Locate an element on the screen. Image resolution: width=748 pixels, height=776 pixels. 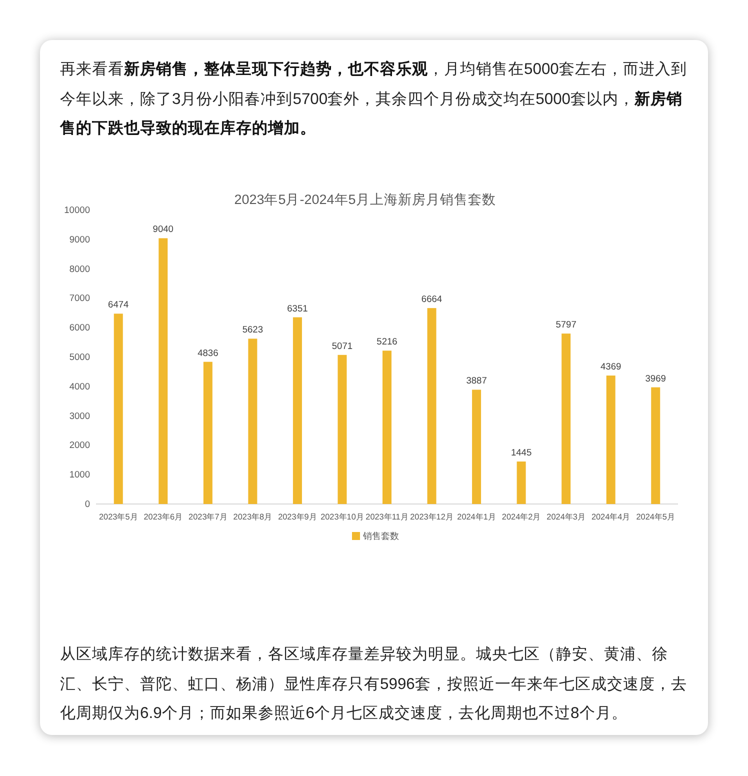
x-tick-label: 2023年8月 is located at coordinates (252, 517).